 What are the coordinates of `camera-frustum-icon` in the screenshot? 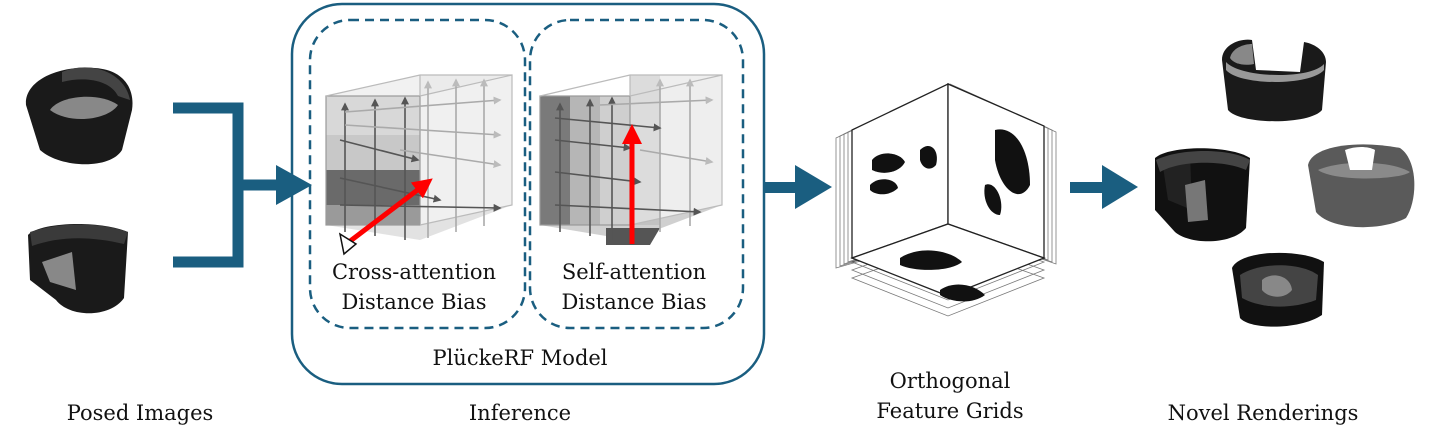 It's located at (348, 244).